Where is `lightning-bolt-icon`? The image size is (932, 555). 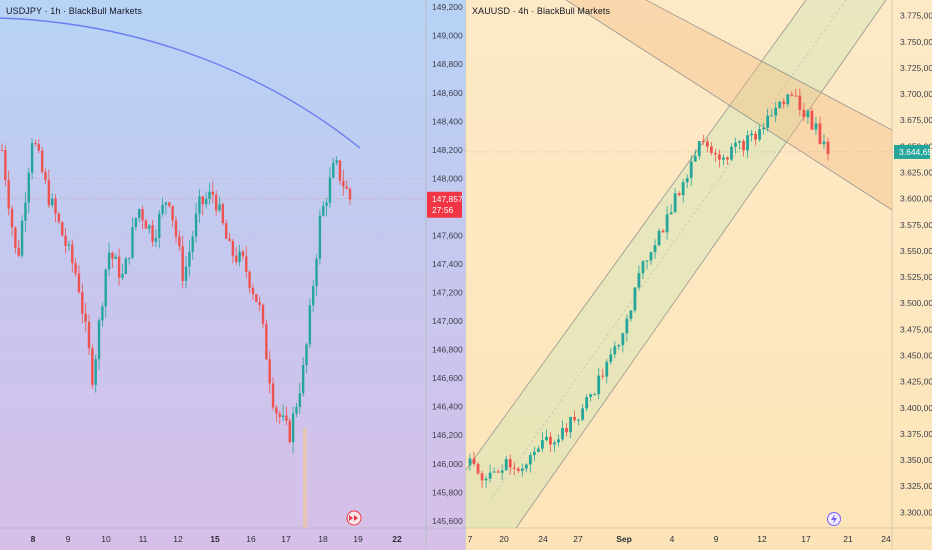 lightning-bolt-icon is located at coordinates (834, 519).